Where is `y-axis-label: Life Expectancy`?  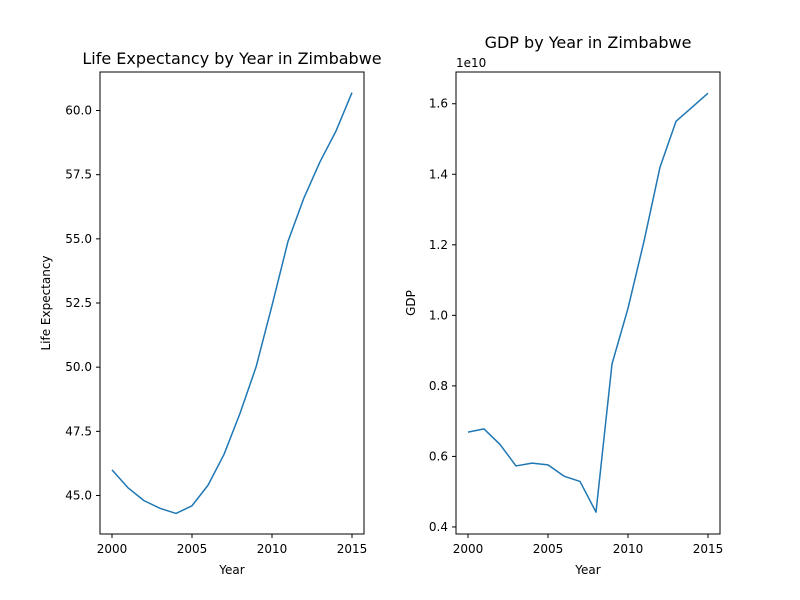
y-axis-label: Life Expectancy is located at coordinates (46, 302).